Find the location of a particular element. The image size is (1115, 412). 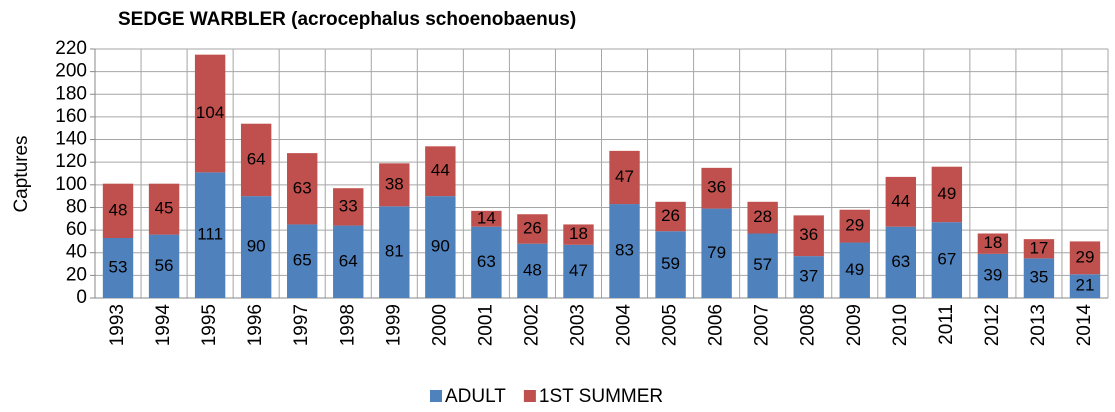

data-label: 48 is located at coordinates (118, 209).